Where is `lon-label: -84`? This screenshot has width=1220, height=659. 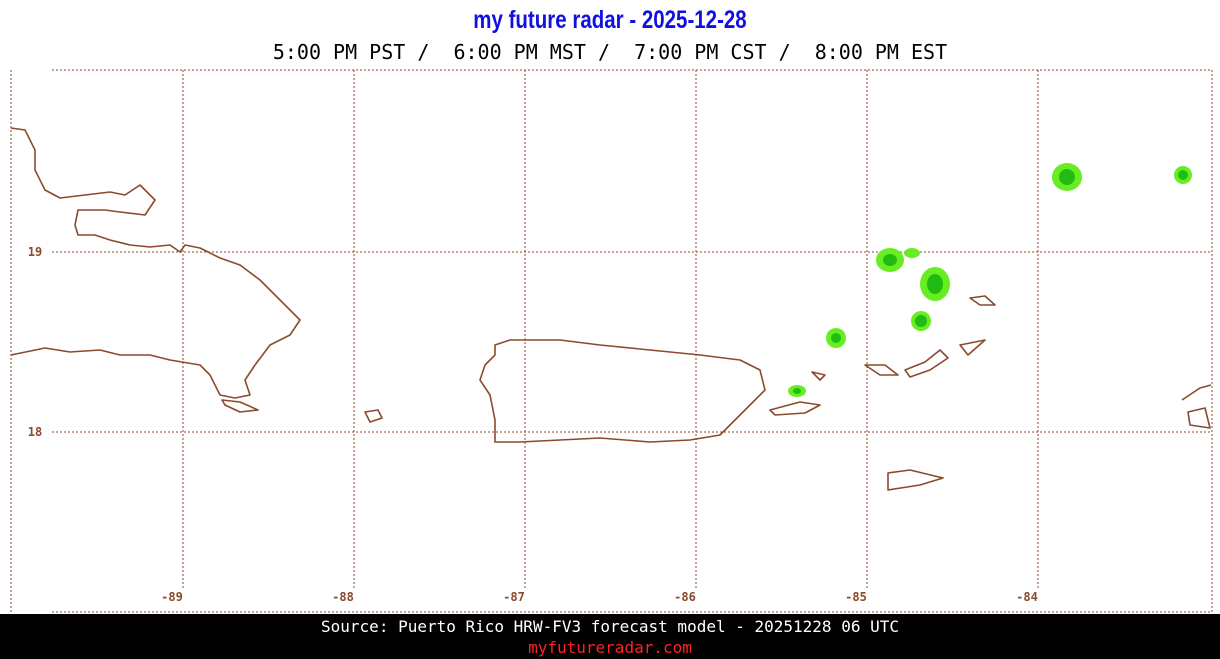 lon-label: -84 is located at coordinates (1027, 597).